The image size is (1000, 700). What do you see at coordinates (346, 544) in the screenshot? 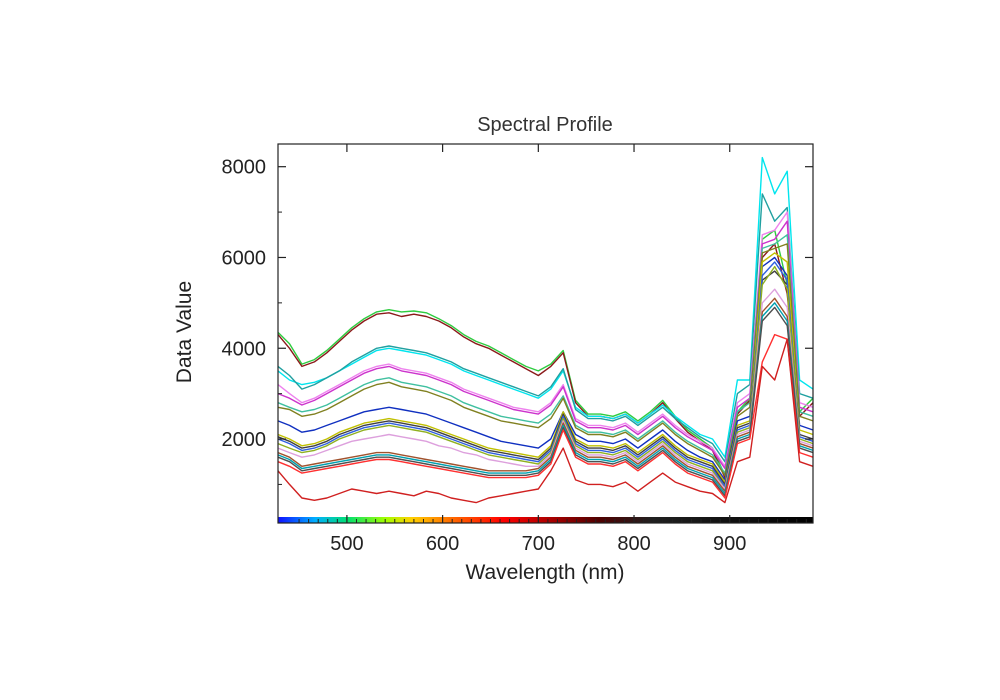
I see `x-tick-label: 500` at bounding box center [346, 544].